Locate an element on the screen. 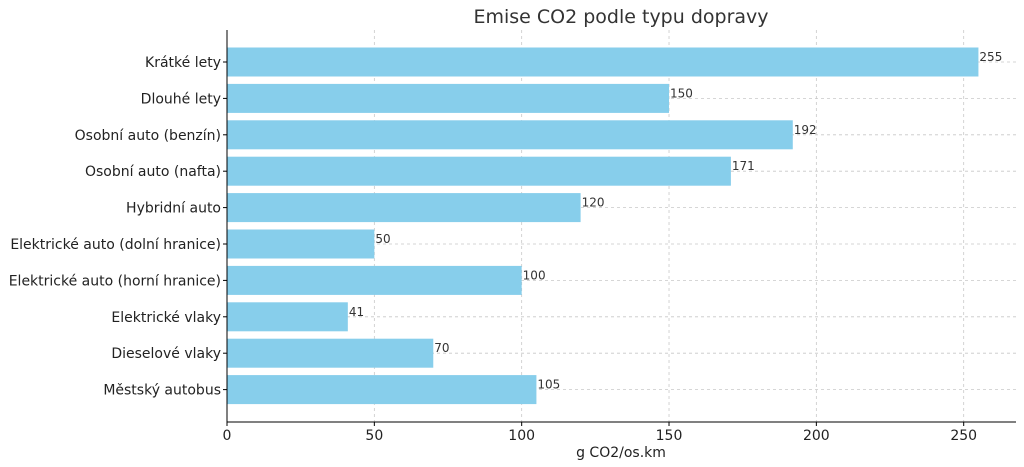 The image size is (1024, 467). category-label: Dlouhé lety is located at coordinates (181, 99).